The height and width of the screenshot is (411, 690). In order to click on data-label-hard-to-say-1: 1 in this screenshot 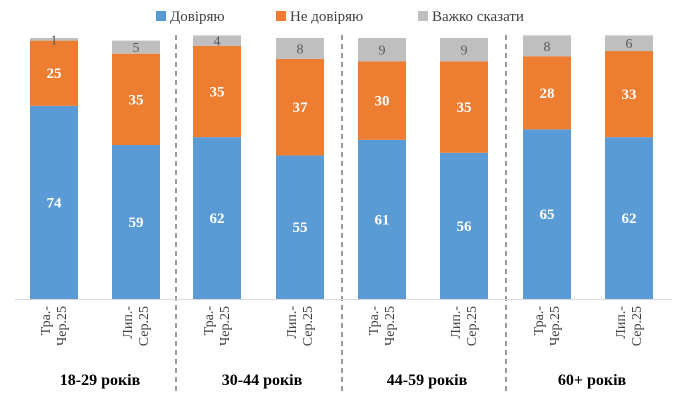, I will do `click(54, 40)`.